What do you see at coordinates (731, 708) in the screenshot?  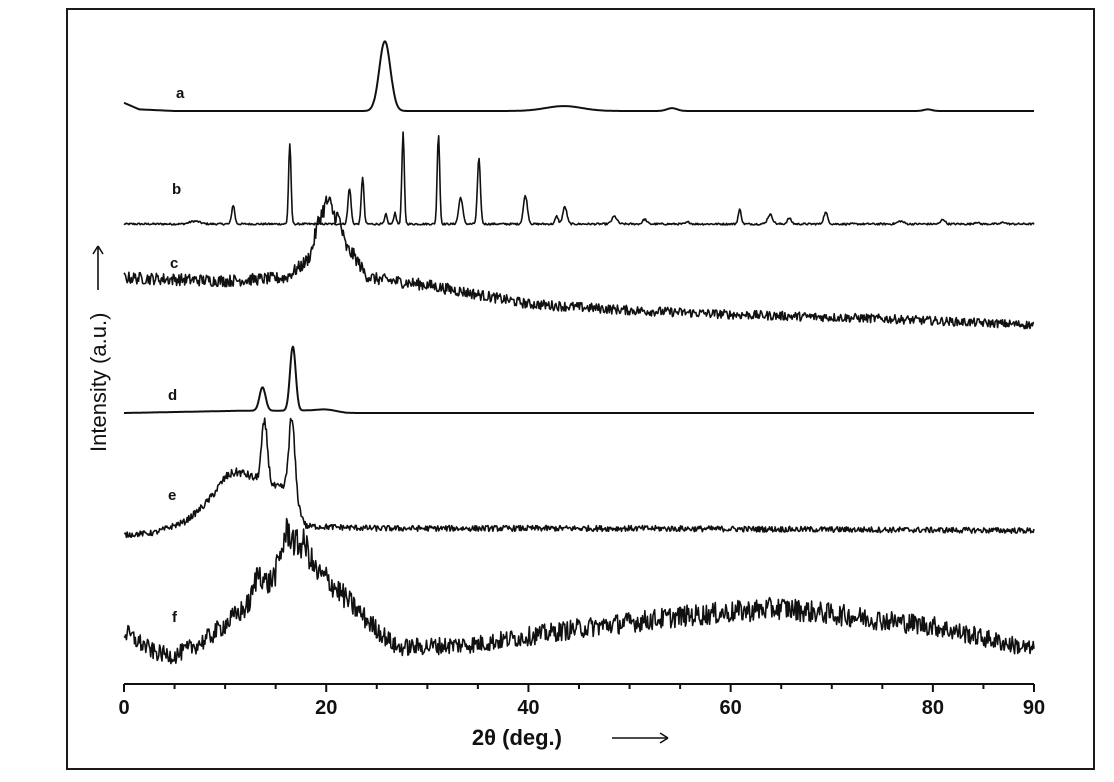 I see `x-tick-label: 60` at bounding box center [731, 708].